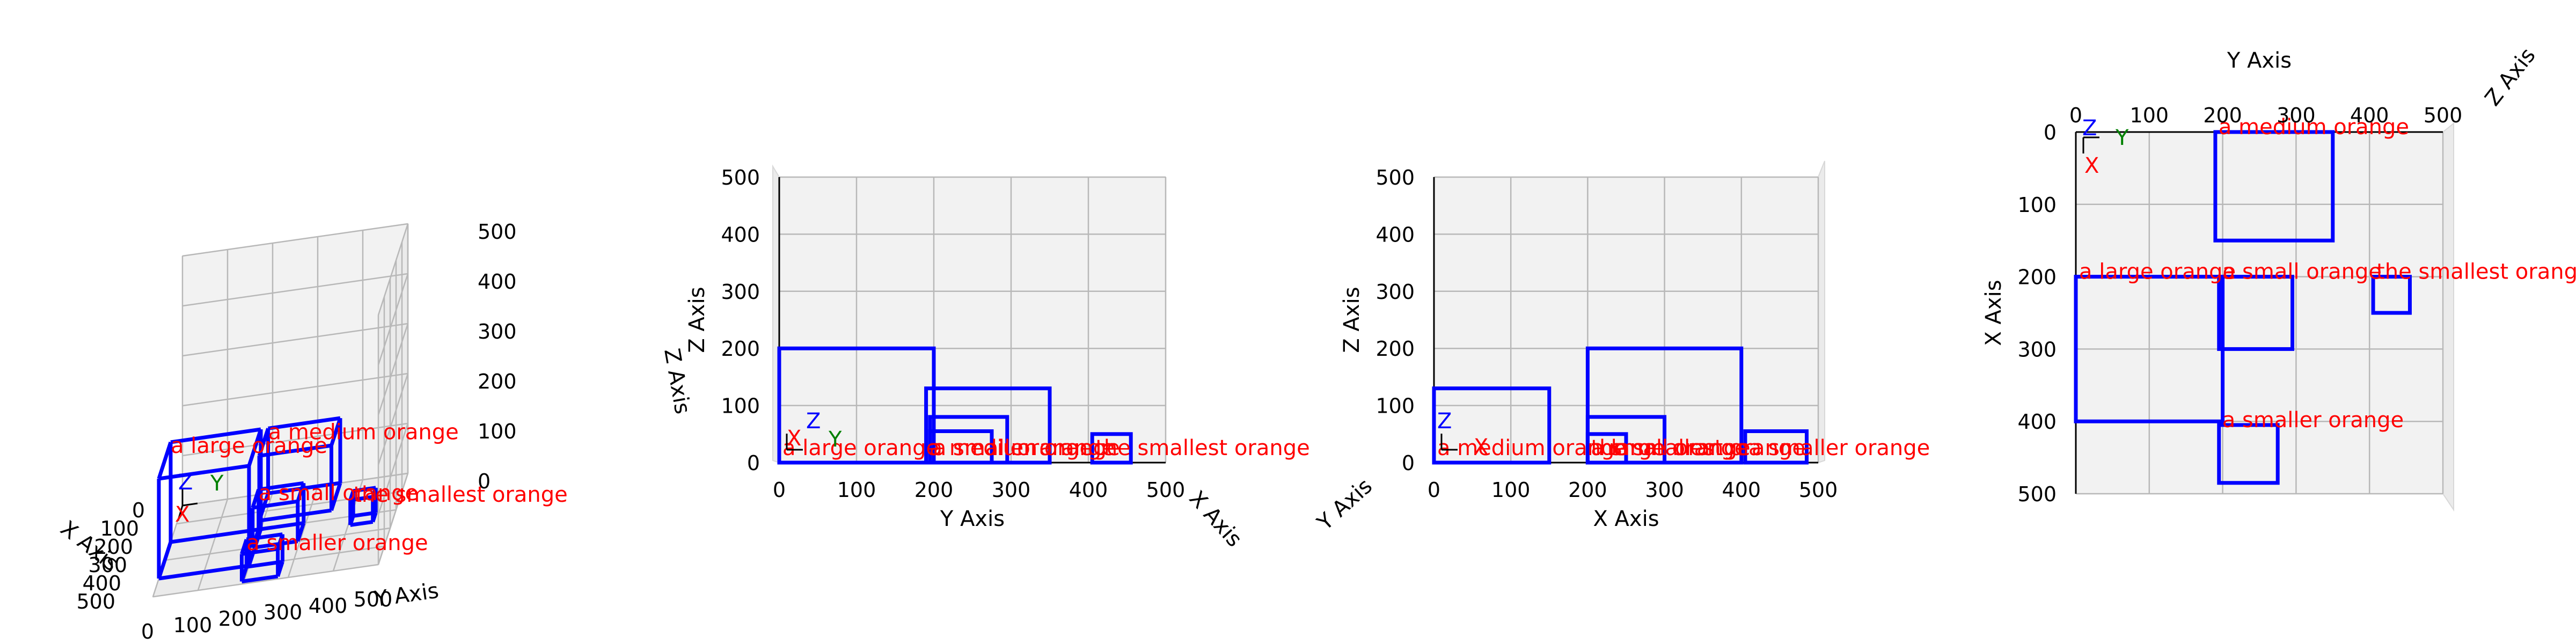 The width and height of the screenshot is (2576, 644). Describe the element at coordinates (1818, 490) in the screenshot. I see `h-tick-label: 500` at that location.